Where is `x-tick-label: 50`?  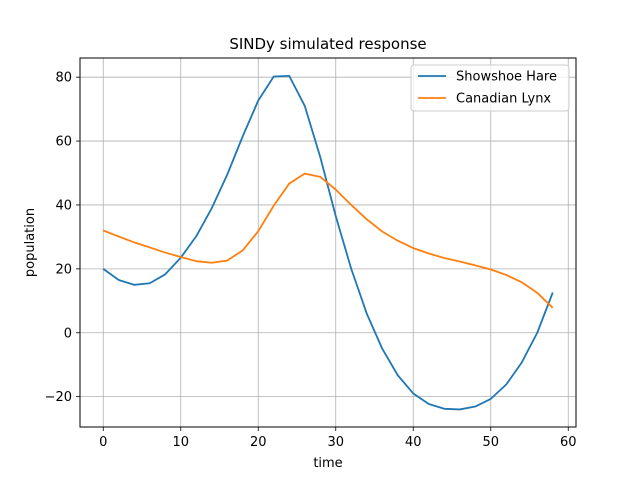 x-tick-label: 50 is located at coordinates (490, 442).